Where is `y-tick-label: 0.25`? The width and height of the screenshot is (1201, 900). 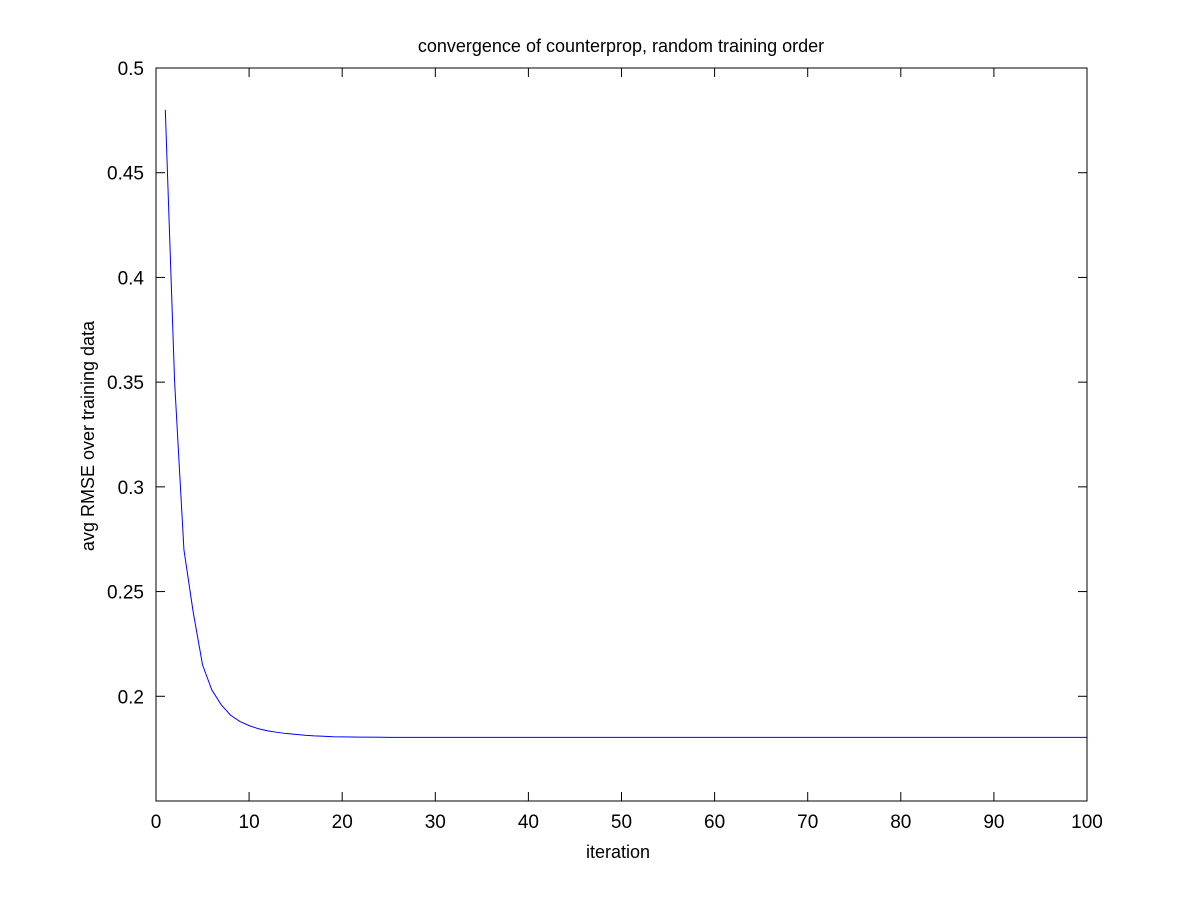
y-tick-label: 0.25 is located at coordinates (125, 593).